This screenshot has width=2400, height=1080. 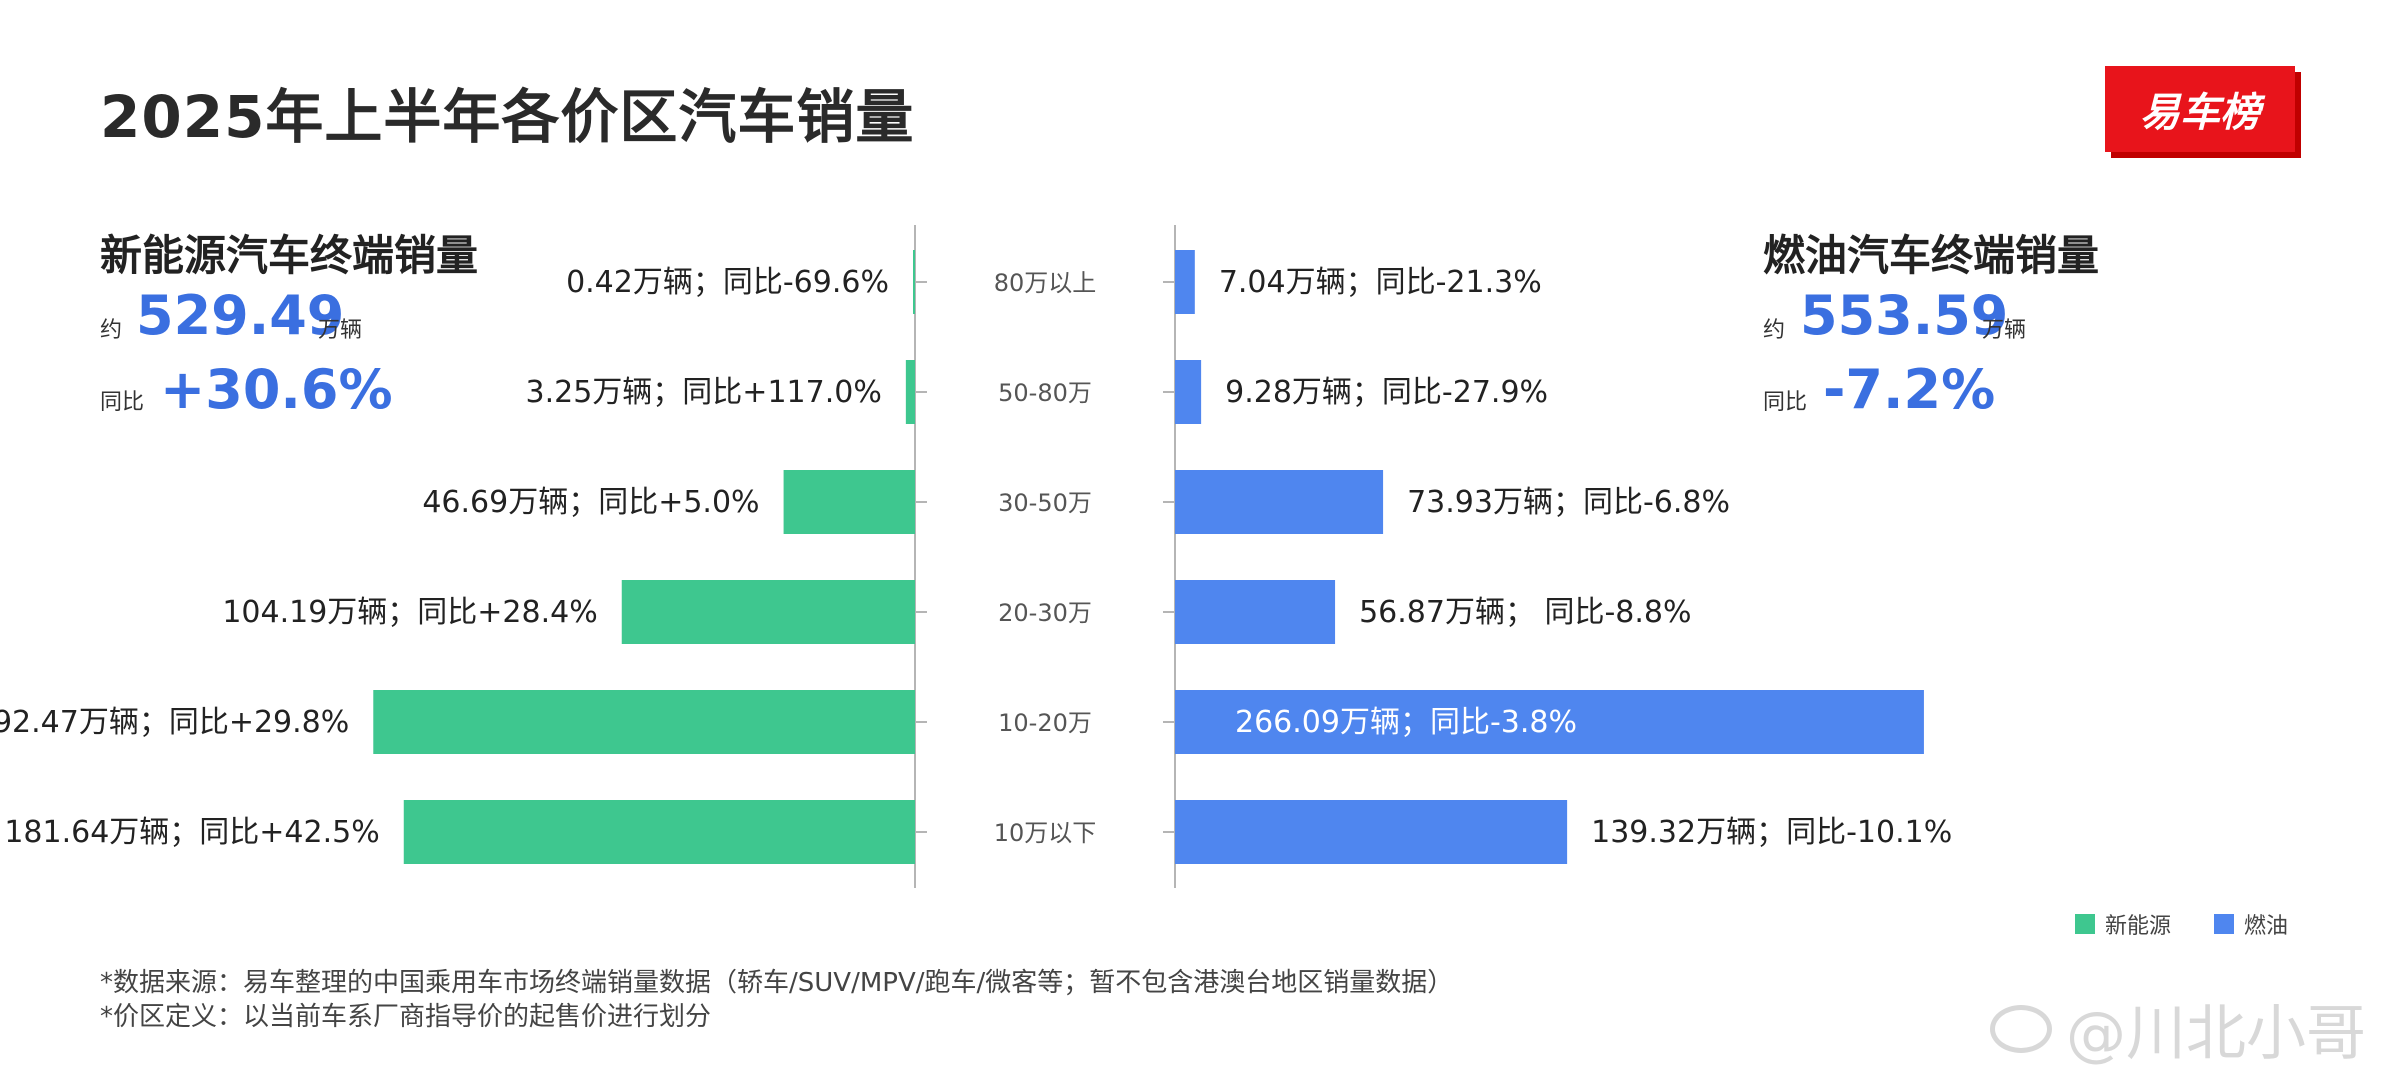 I want to click on legend-nev: 新能源, so click(x=2123, y=924).